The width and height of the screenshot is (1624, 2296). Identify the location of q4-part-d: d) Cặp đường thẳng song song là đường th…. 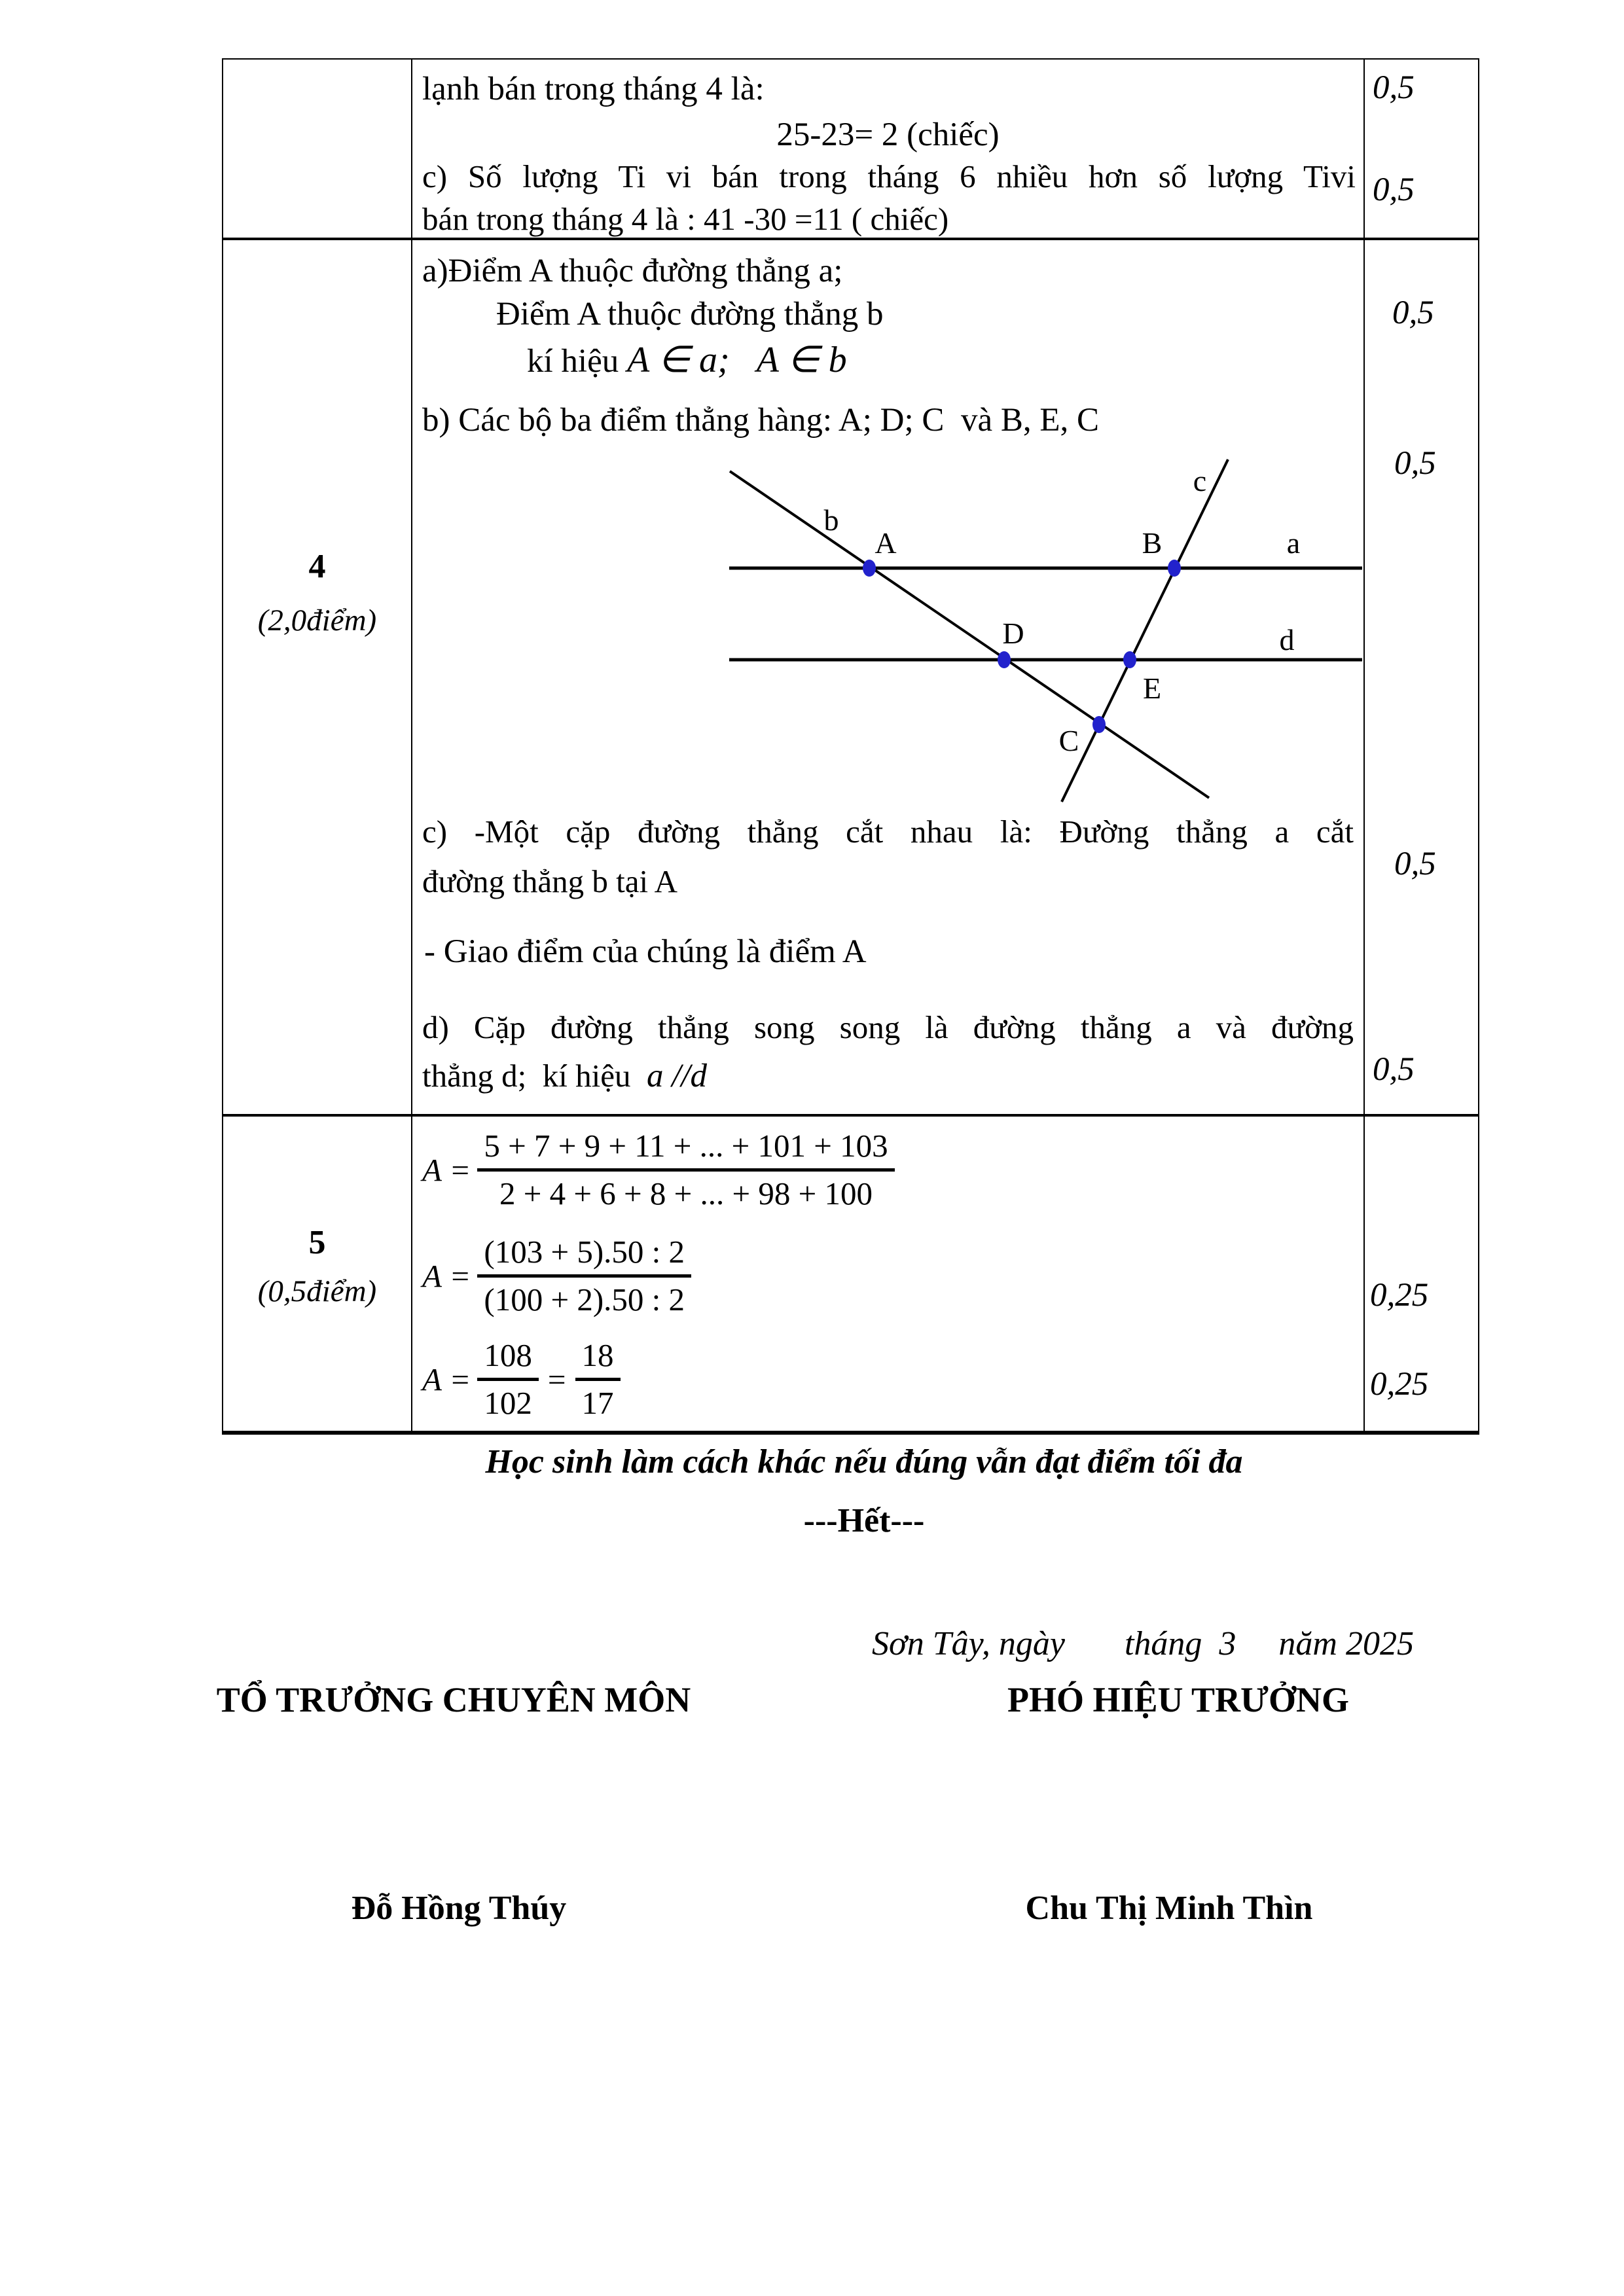
(888, 1051).